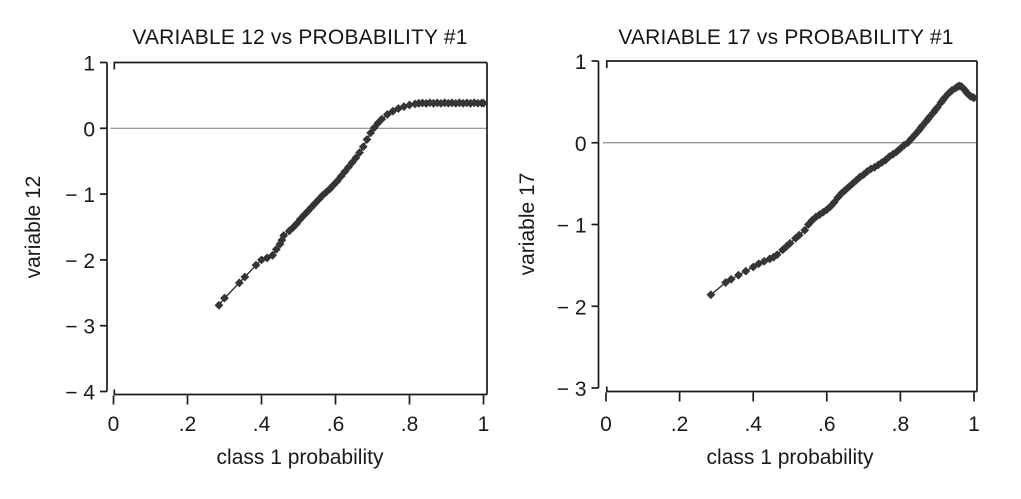 The width and height of the screenshot is (1021, 499). What do you see at coordinates (300, 37) in the screenshot?
I see `chart-title-variable-12: VARIABLE 12 vs PROBABILITY #1` at bounding box center [300, 37].